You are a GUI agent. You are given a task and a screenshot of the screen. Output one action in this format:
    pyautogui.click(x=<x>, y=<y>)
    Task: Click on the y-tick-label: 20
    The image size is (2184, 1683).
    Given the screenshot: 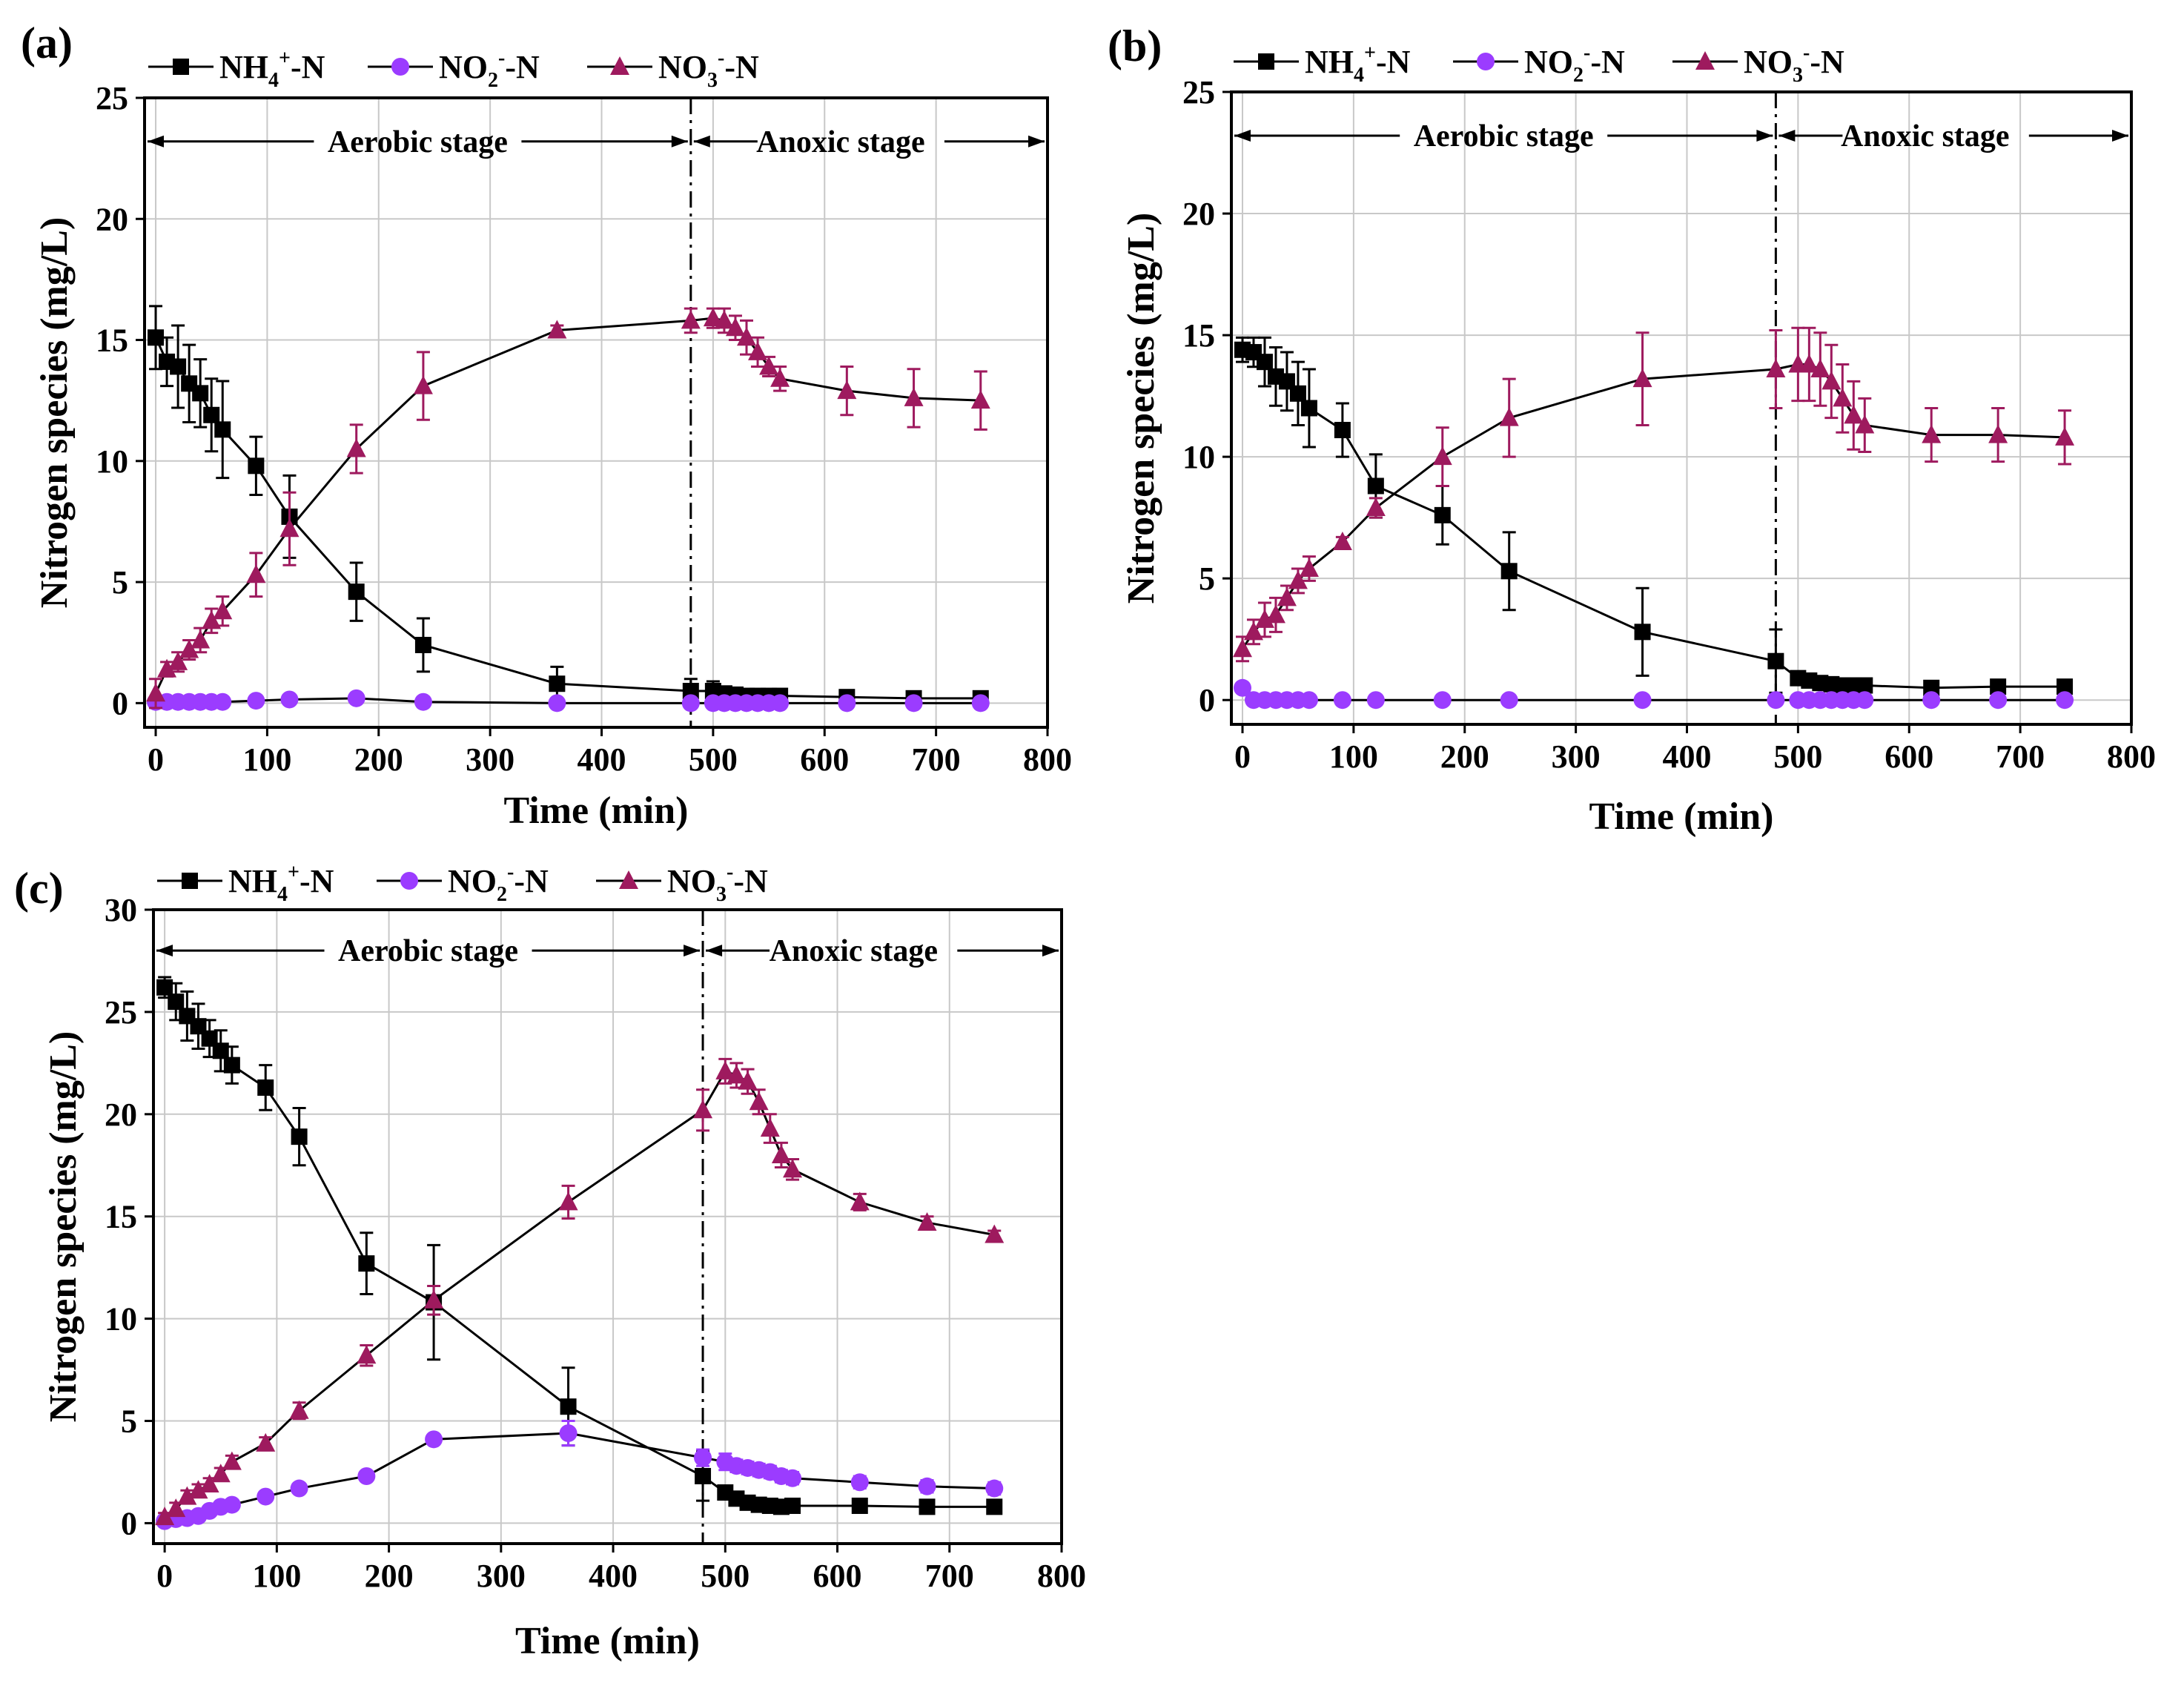 What is the action you would take?
    pyautogui.click(x=112, y=219)
    